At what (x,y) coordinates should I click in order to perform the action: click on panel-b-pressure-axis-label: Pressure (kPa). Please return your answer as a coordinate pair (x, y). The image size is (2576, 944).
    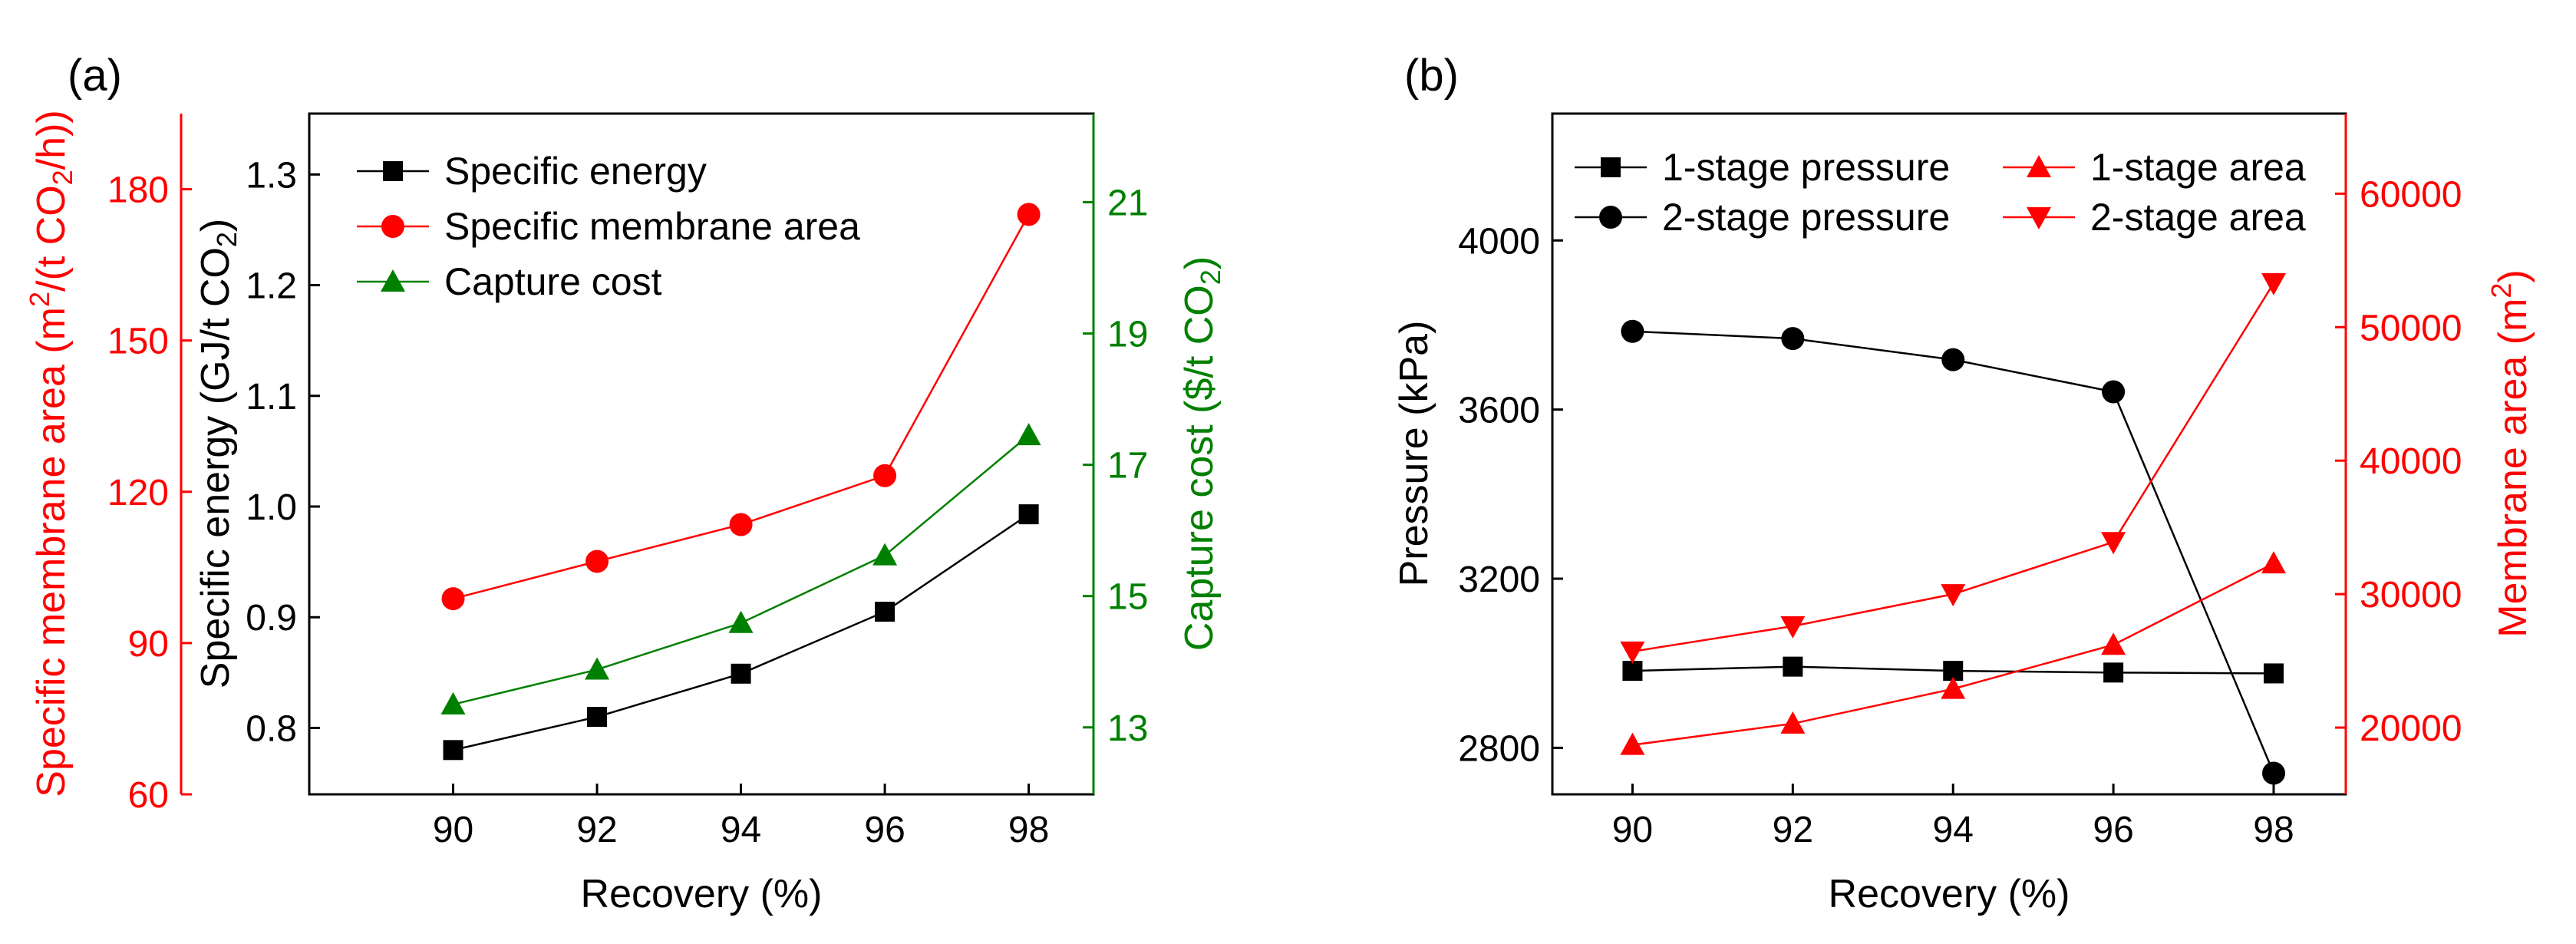
    Looking at the image, I should click on (1414, 454).